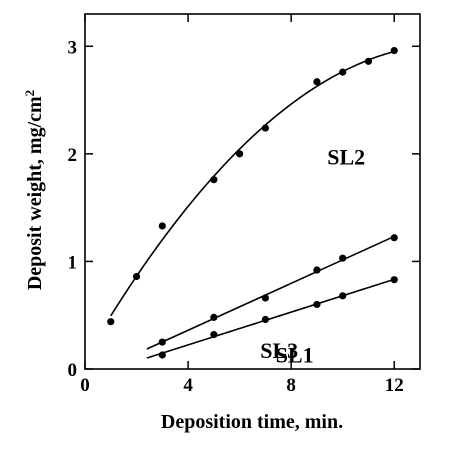  What do you see at coordinates (73, 262) in the screenshot?
I see `y-tick-label-1: 1` at bounding box center [73, 262].